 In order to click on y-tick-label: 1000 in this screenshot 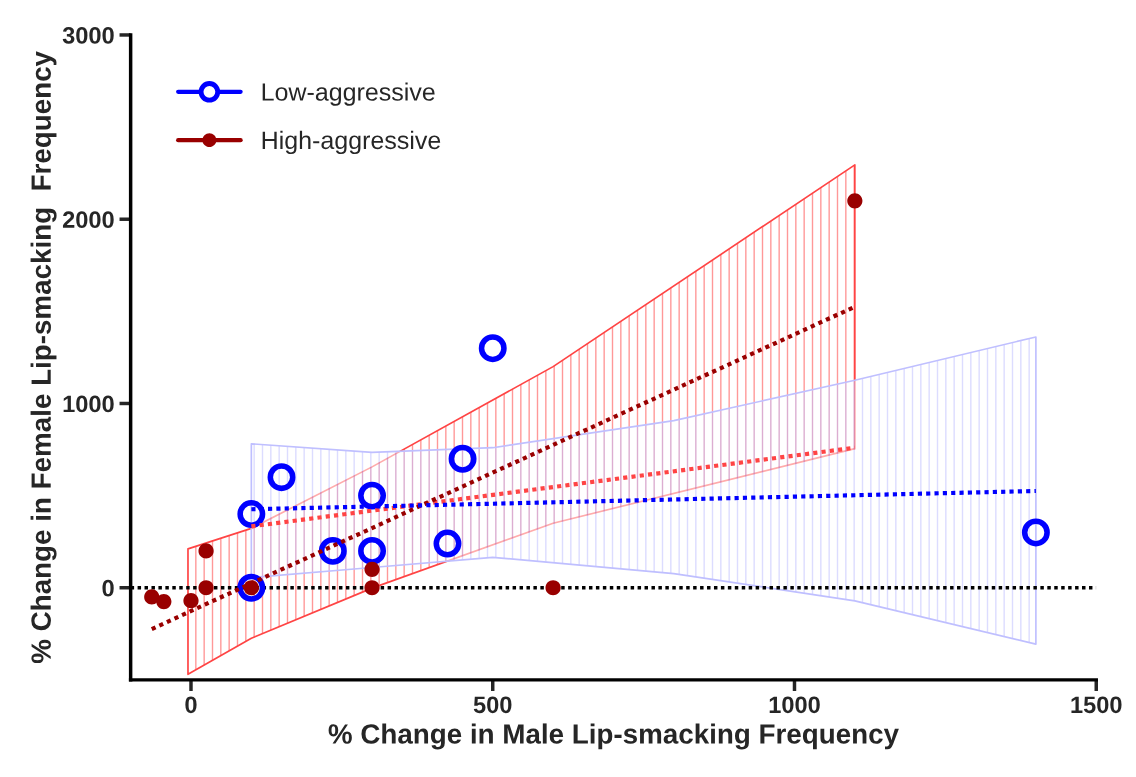, I will do `click(88, 404)`.